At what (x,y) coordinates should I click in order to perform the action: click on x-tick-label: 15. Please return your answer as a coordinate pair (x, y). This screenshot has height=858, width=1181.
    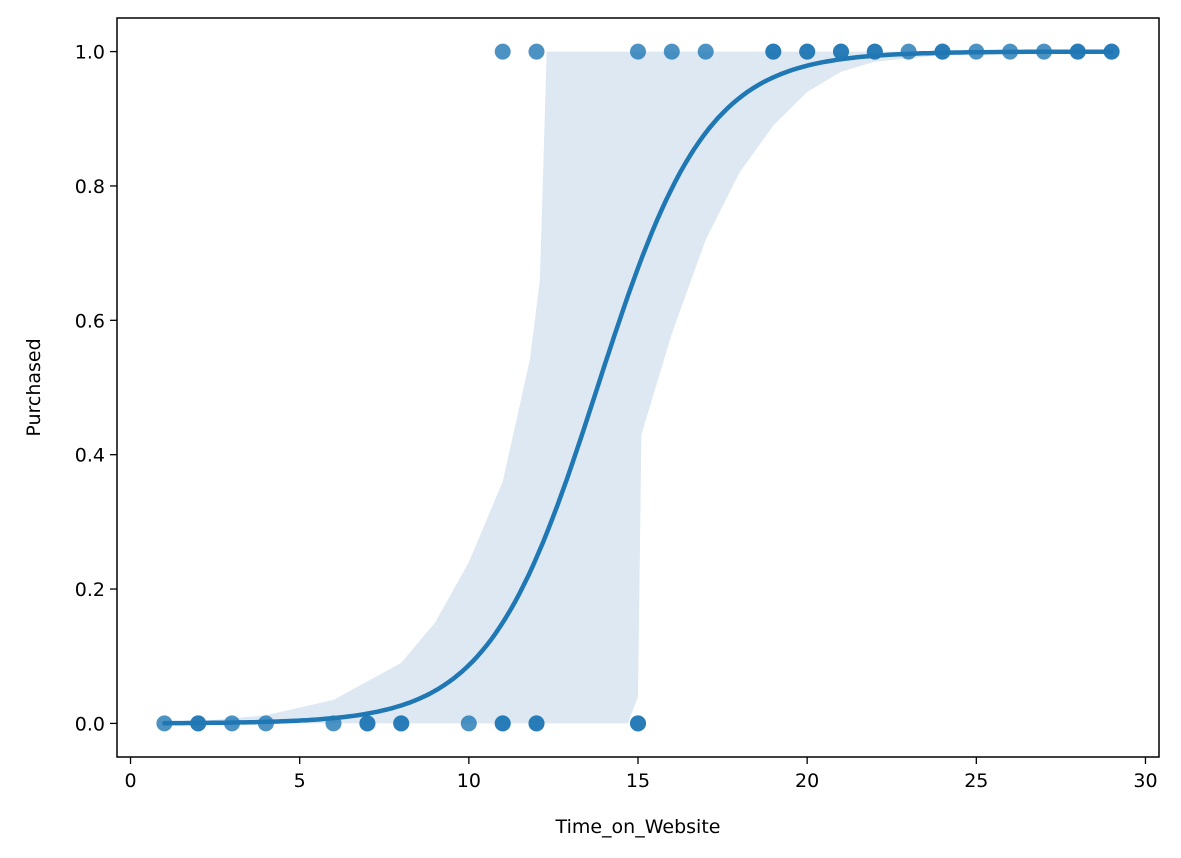
    Looking at the image, I should click on (638, 781).